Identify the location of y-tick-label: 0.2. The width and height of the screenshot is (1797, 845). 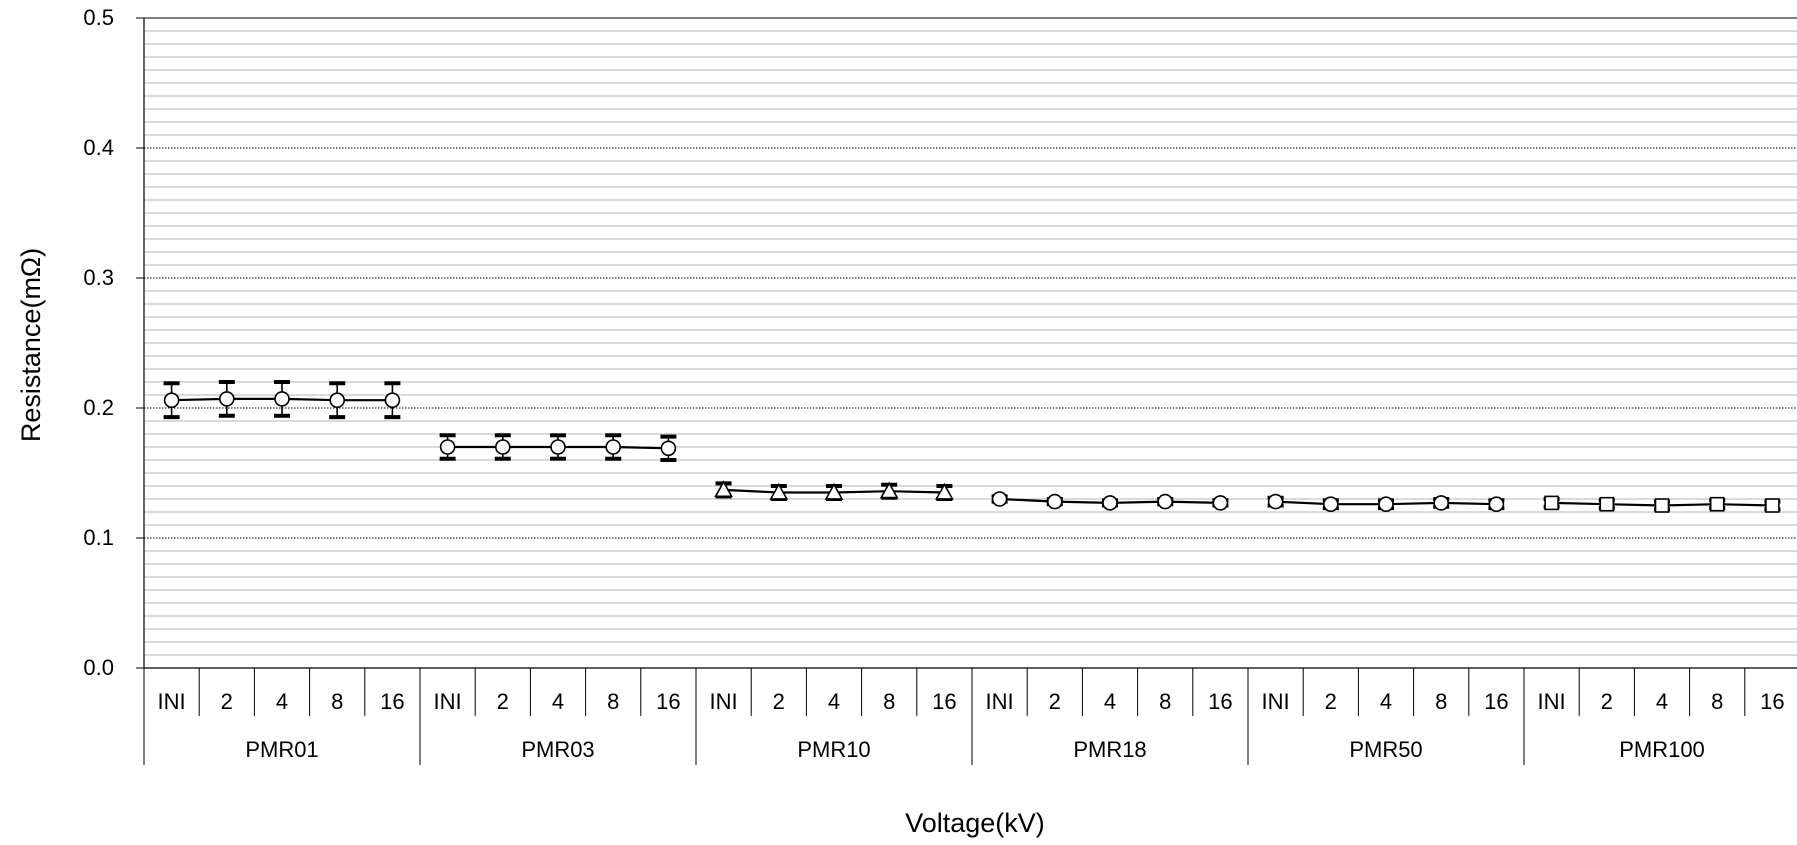
(98, 407).